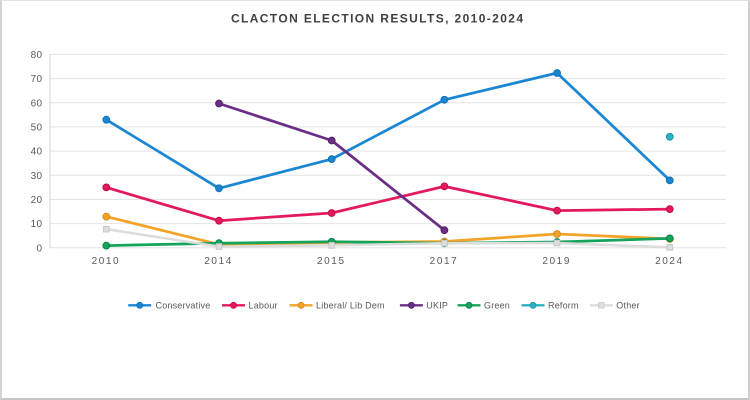  I want to click on svg-text: 70, so click(37, 79).